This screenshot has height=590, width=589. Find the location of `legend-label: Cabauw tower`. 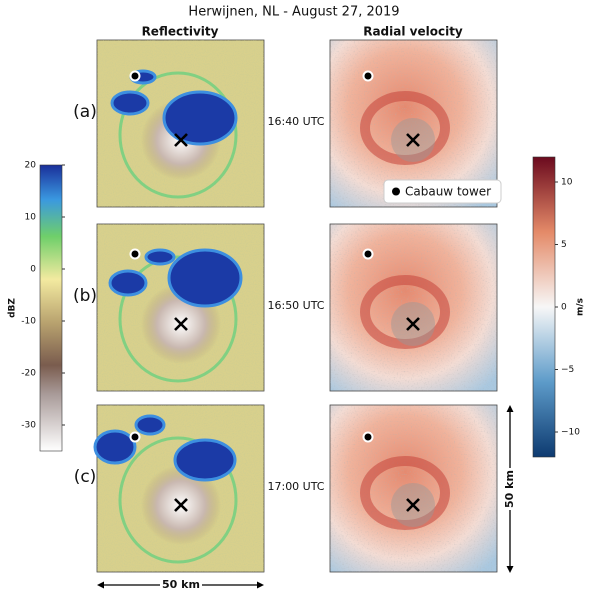

legend-label: Cabauw tower is located at coordinates (448, 192).